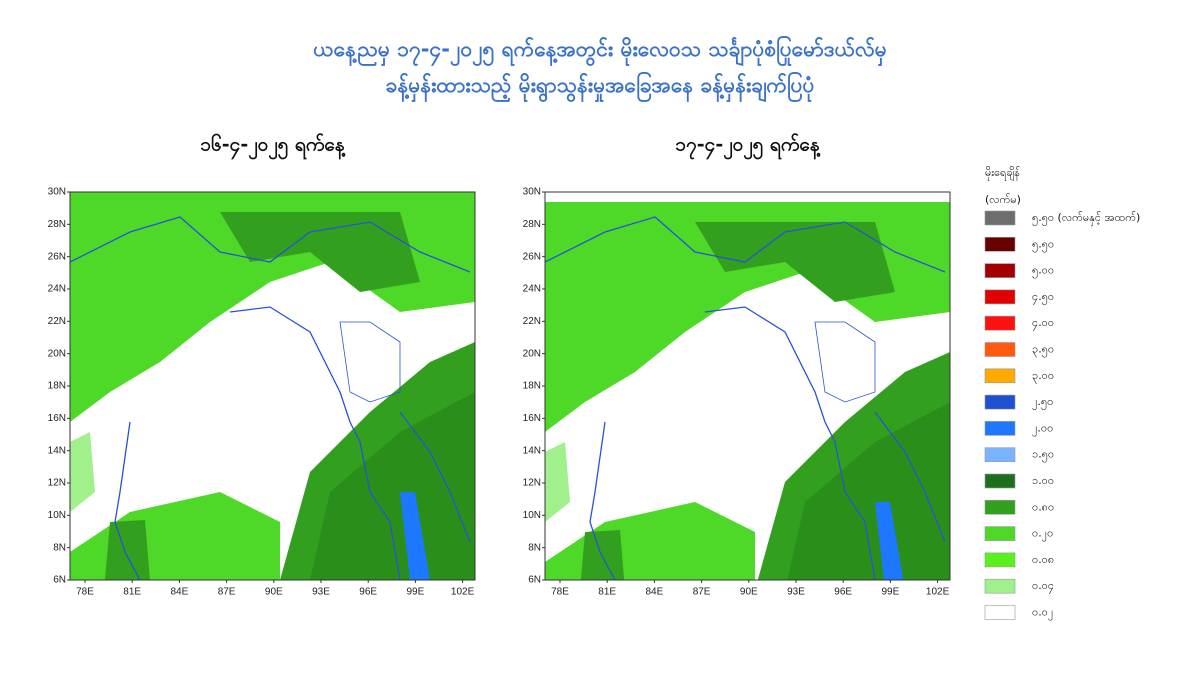  I want to click on legend-label: ၀.၀၈, so click(1043, 559).